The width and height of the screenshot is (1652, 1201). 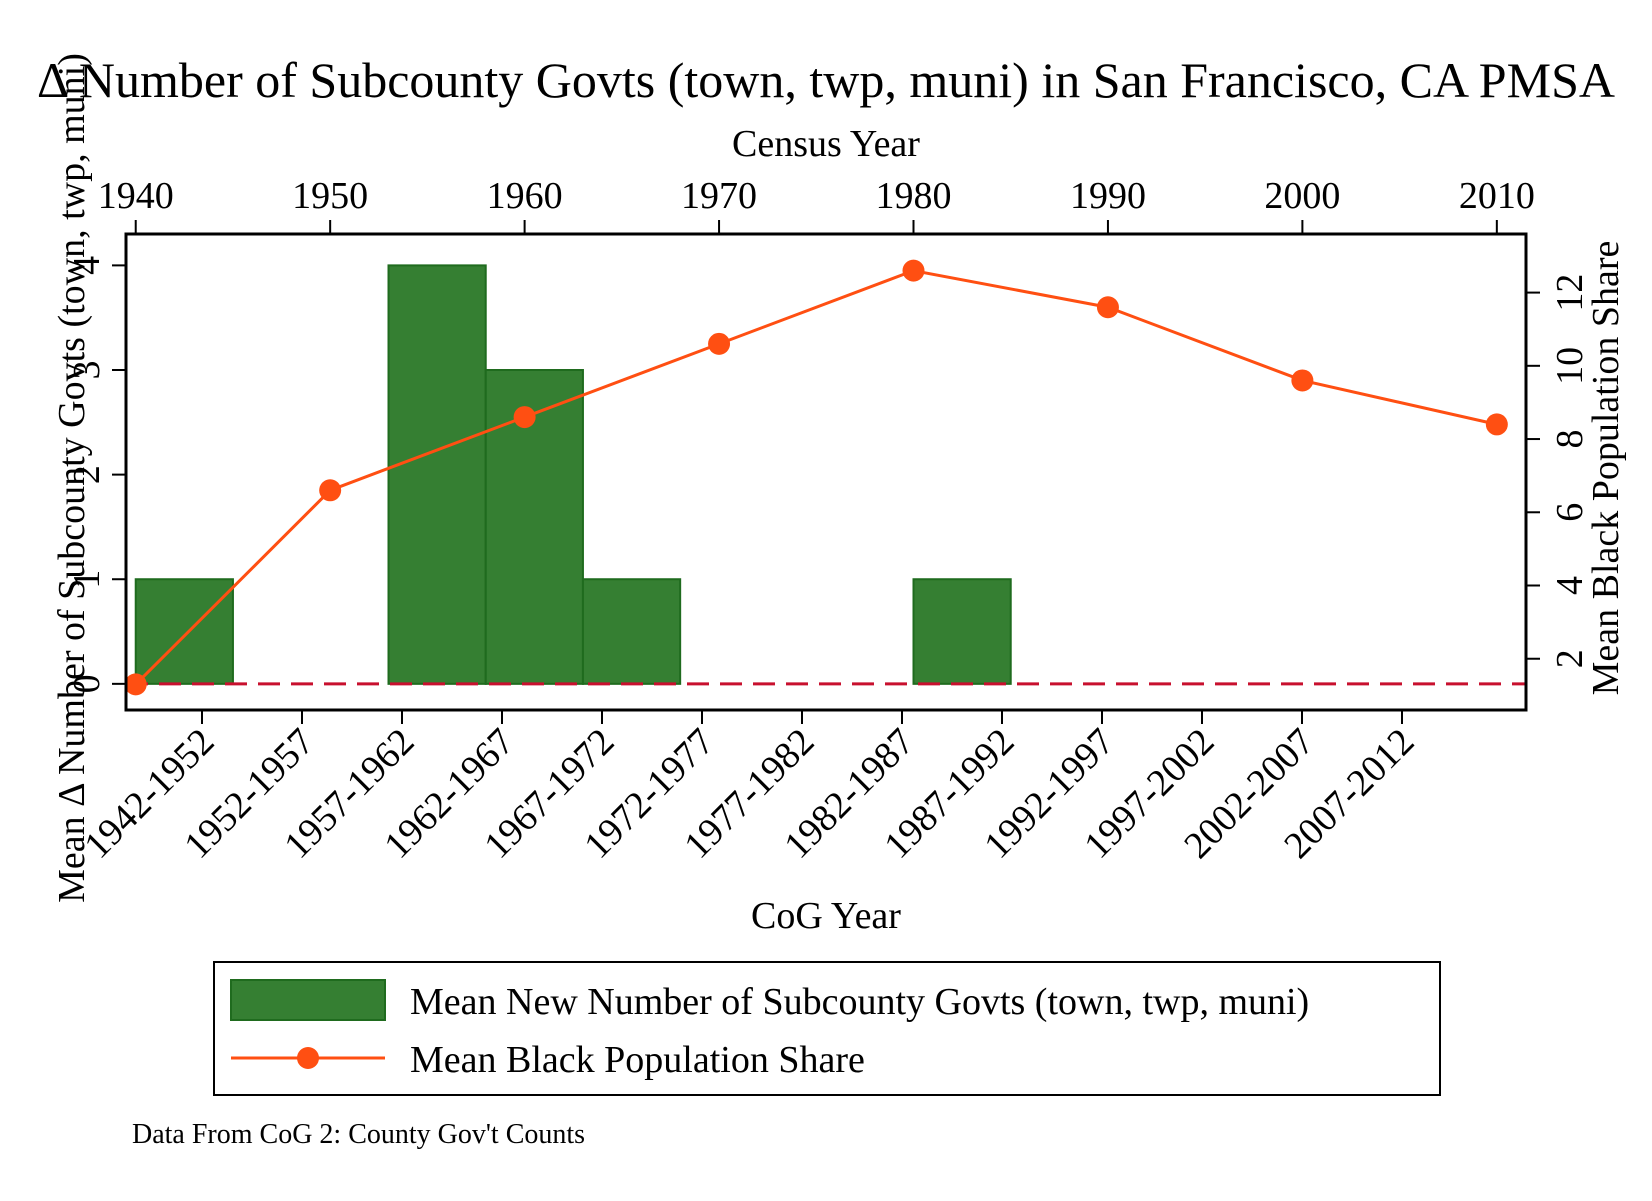 What do you see at coordinates (358, 1134) in the screenshot?
I see `source-note: Data From CoG 2: County Gov't Counts` at bounding box center [358, 1134].